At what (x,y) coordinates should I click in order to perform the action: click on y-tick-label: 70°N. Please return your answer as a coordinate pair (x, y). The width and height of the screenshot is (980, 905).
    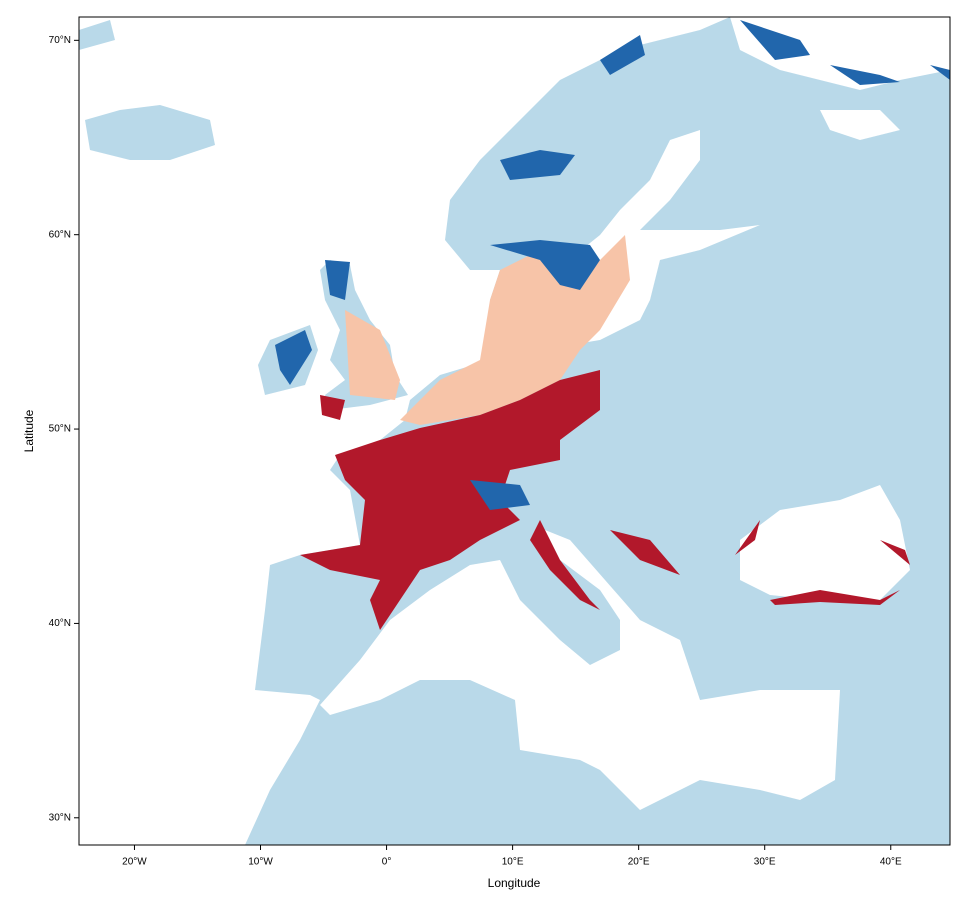
    Looking at the image, I should click on (60, 40).